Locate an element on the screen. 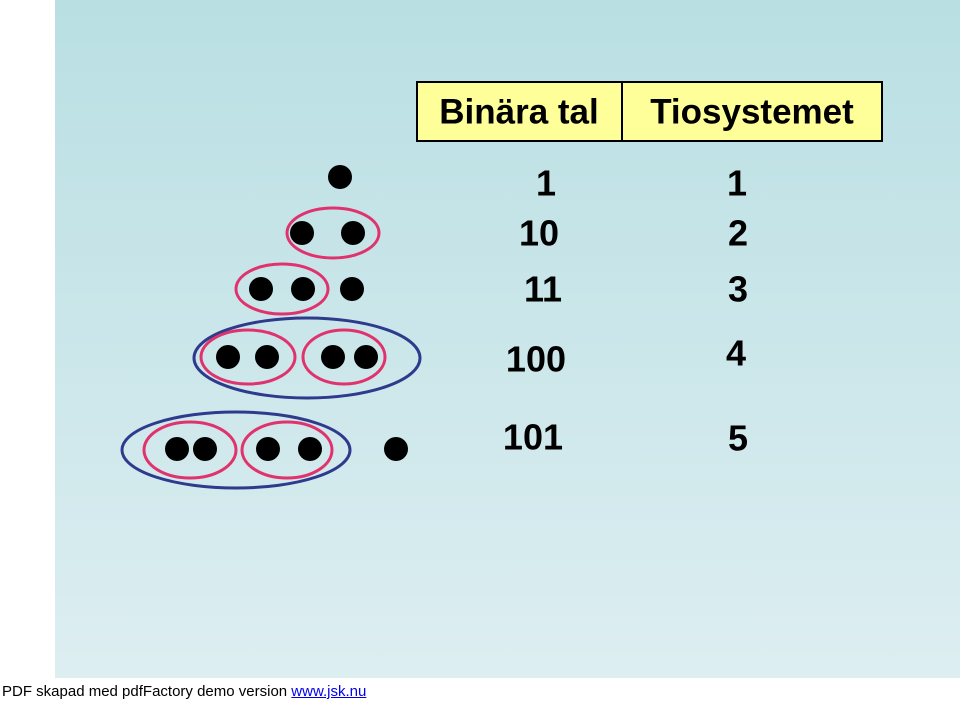 The height and width of the screenshot is (703, 960). decimal-value: 3 is located at coordinates (738, 289).